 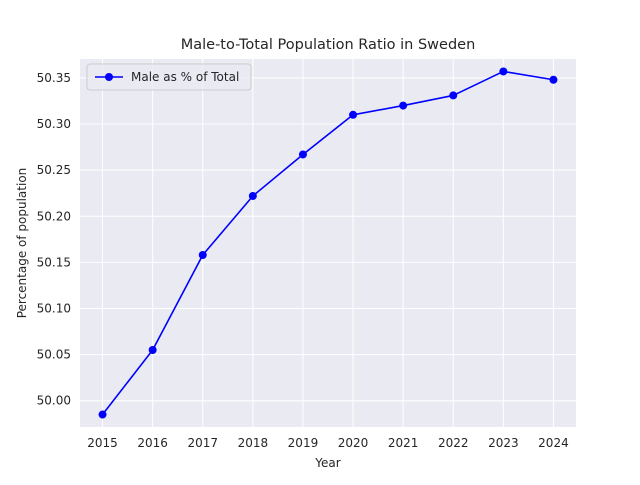 I want to click on chart-title: Male-to-Total Population Ratio in Sweden, so click(x=328, y=45).